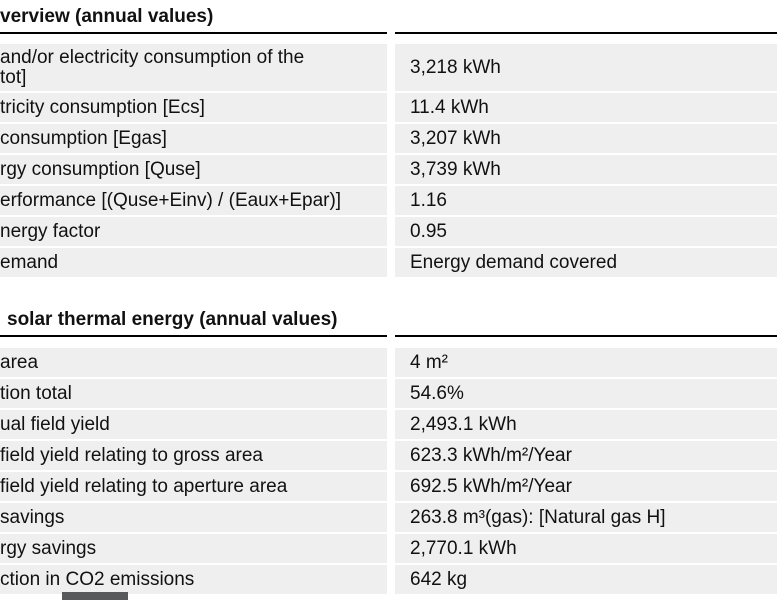 The image size is (780, 600). I want to click on row-label: consumption [Egas], so click(83, 138).